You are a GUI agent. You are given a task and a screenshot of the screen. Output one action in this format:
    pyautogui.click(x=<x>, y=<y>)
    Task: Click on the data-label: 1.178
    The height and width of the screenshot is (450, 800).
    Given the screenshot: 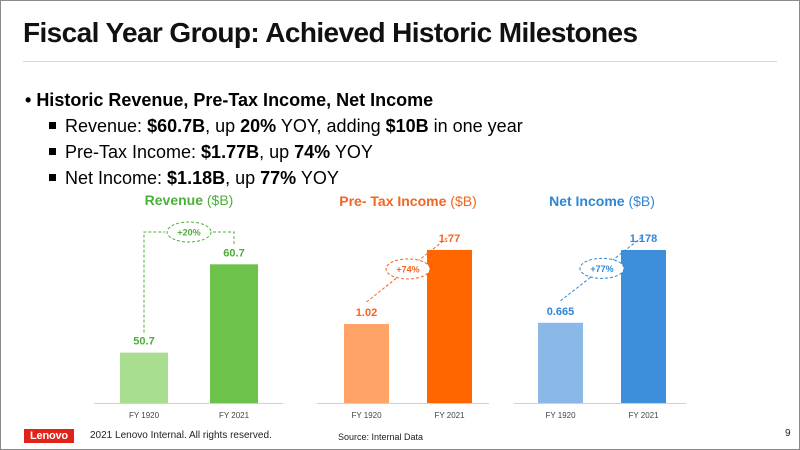 What is the action you would take?
    pyautogui.click(x=644, y=239)
    